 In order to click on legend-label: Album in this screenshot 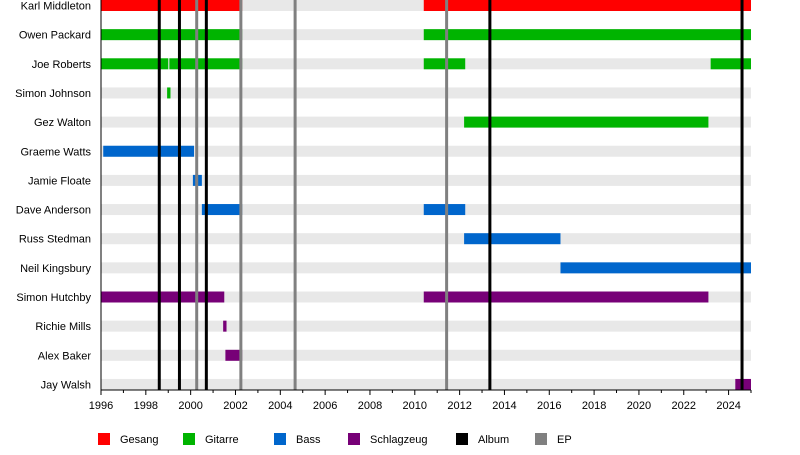, I will do `click(493, 440)`.